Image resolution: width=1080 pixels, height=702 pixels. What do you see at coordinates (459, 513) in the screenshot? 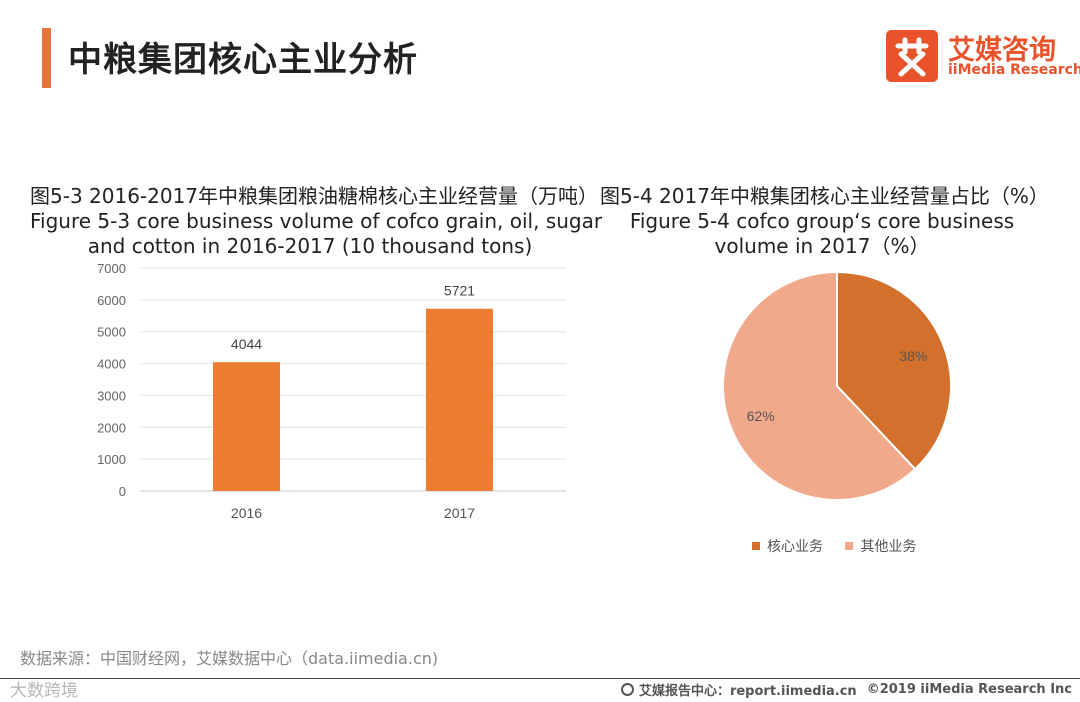
I see `x-tick-label-2017: 2017` at bounding box center [459, 513].